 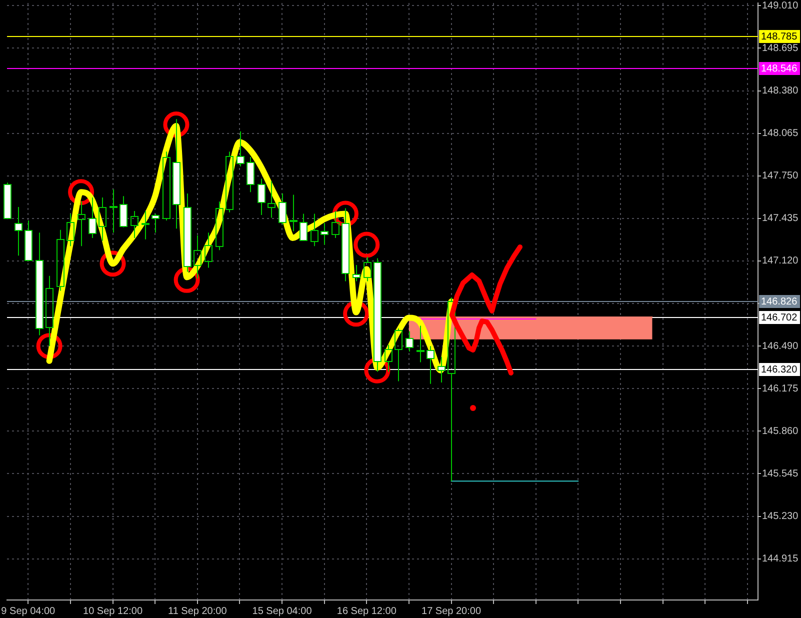 I want to click on ref-line-label: 148.785, so click(x=779, y=36).